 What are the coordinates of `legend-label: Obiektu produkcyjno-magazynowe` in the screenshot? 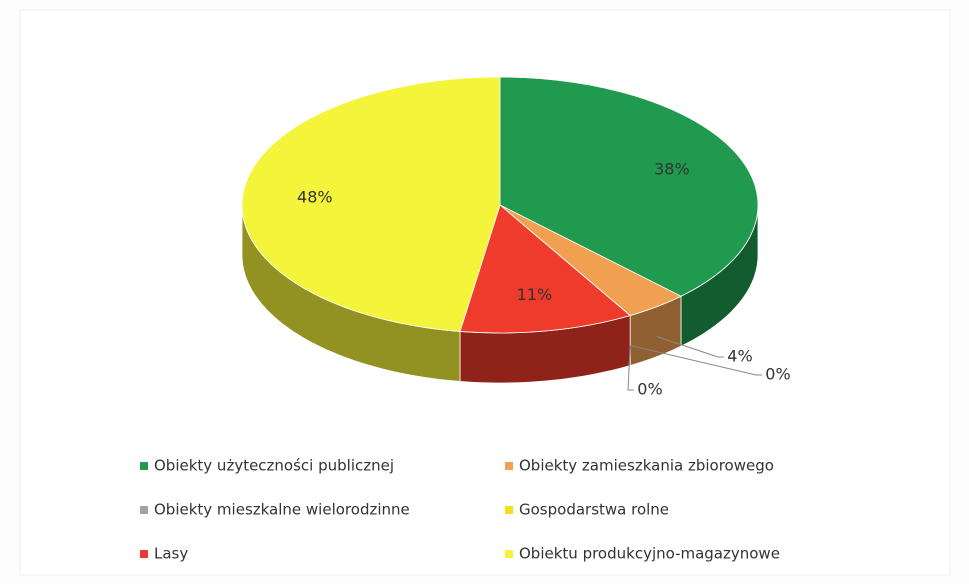 It's located at (649, 554).